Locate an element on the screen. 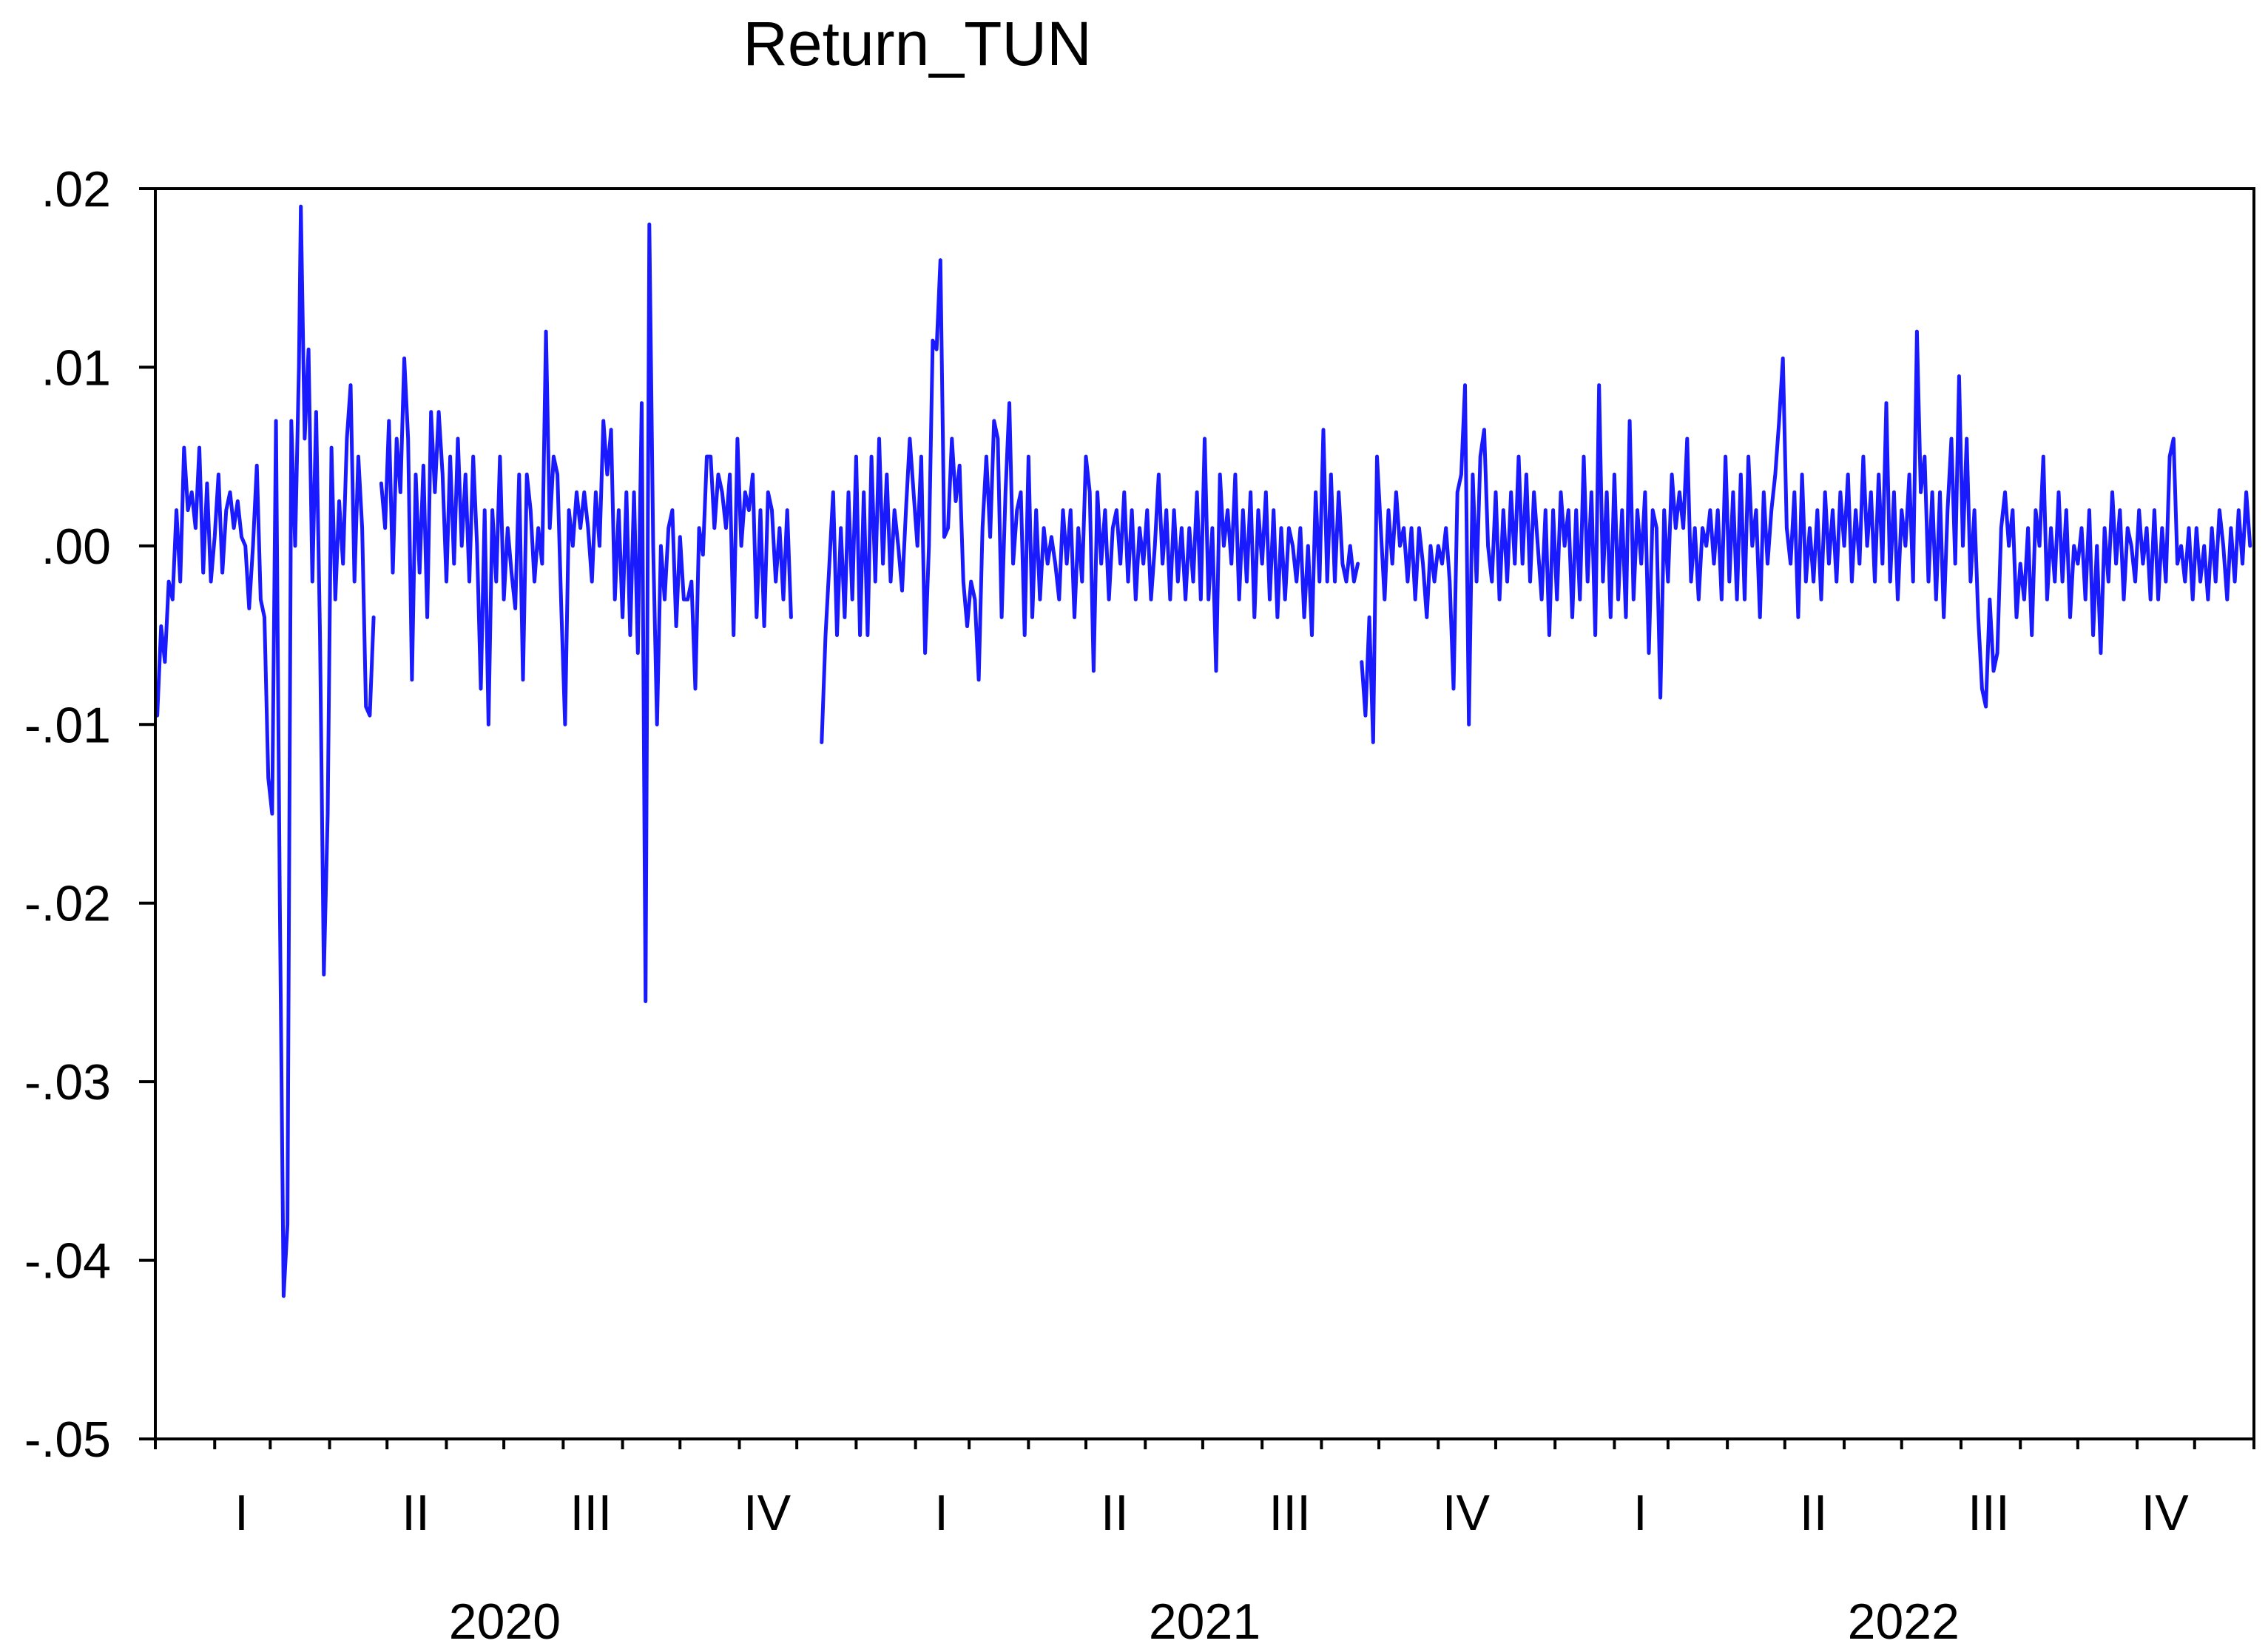 Image resolution: width=2268 pixels, height=1652 pixels. y-tick-label: .02 is located at coordinates (76, 189).